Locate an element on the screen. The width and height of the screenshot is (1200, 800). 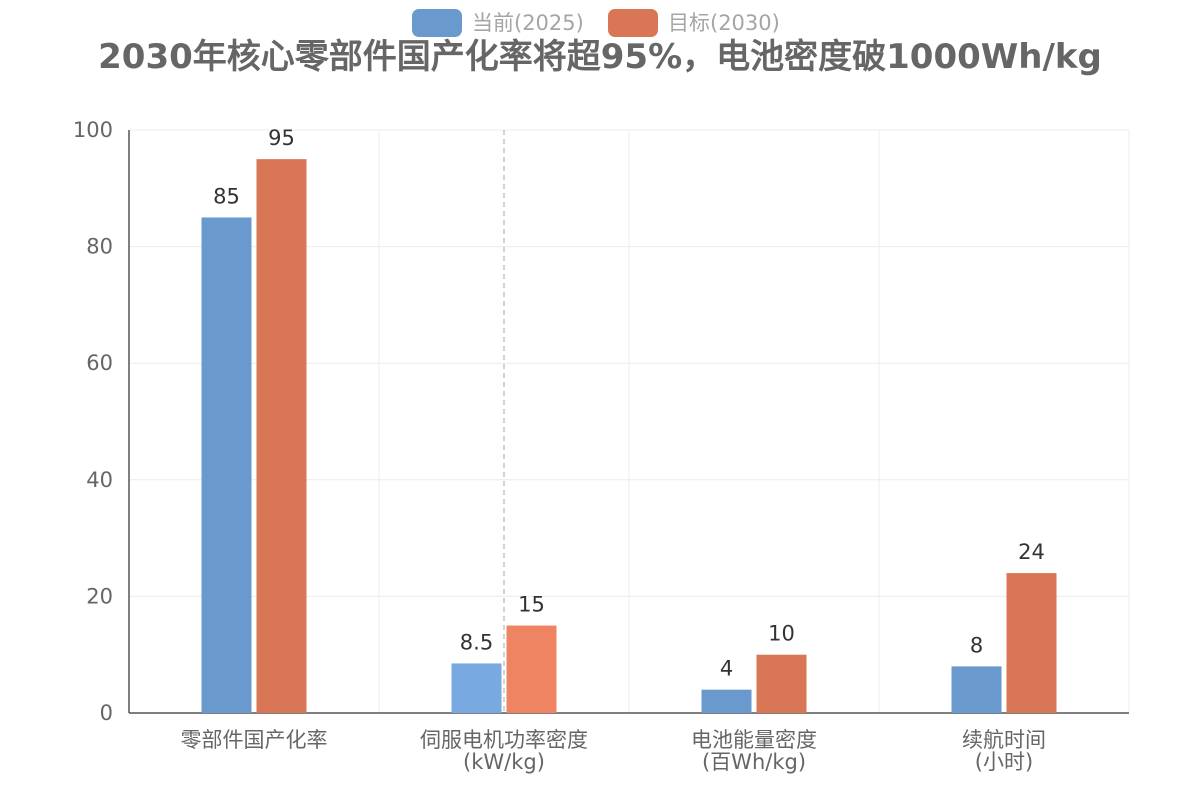
x-category-label-line: (小时) is located at coordinates (1004, 762).